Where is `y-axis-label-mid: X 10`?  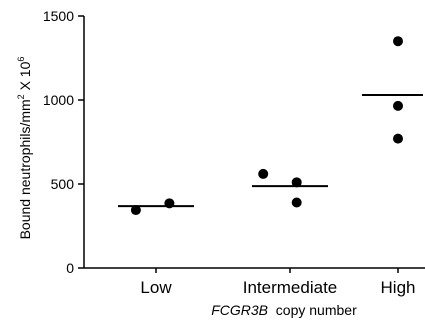
y-axis-label-mid: X 10 is located at coordinates (25, 77).